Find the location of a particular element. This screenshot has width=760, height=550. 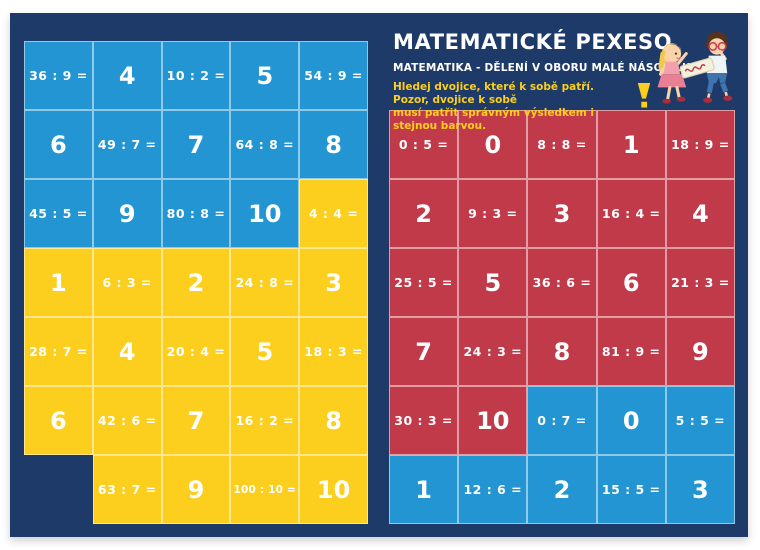

card-problem: 36 : 9 = is located at coordinates (58, 75).